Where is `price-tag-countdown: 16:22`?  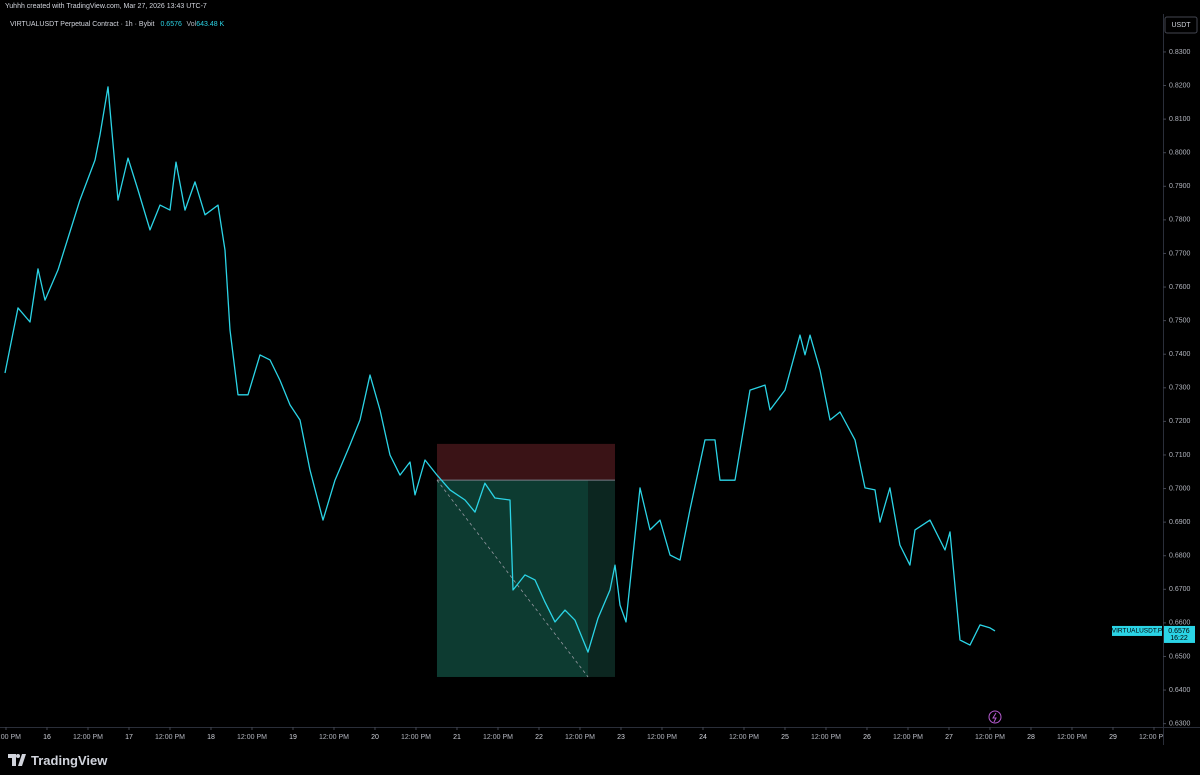 price-tag-countdown: 16:22 is located at coordinates (1179, 638).